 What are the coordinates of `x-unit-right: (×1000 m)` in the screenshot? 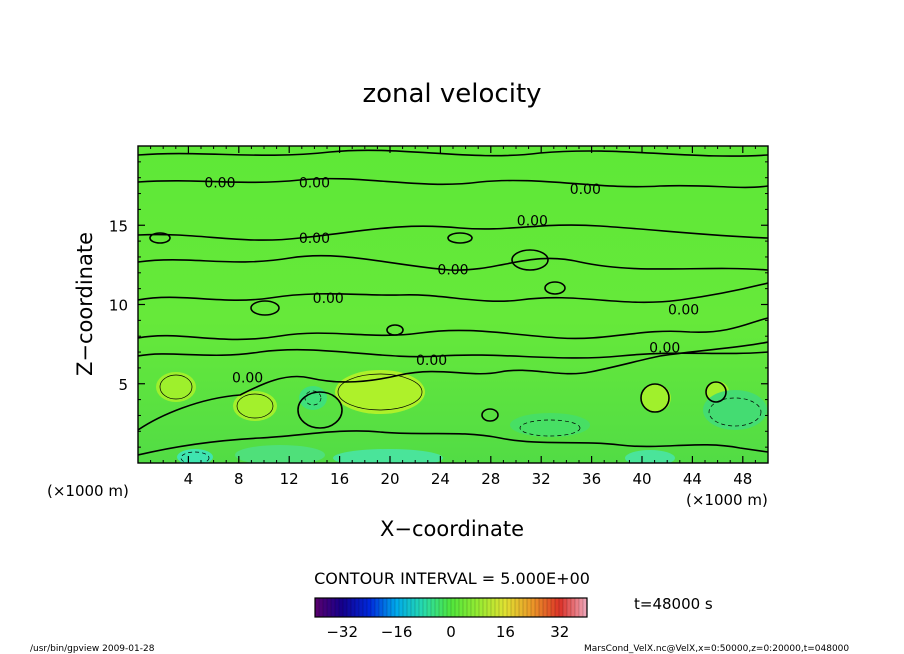 It's located at (727, 500).